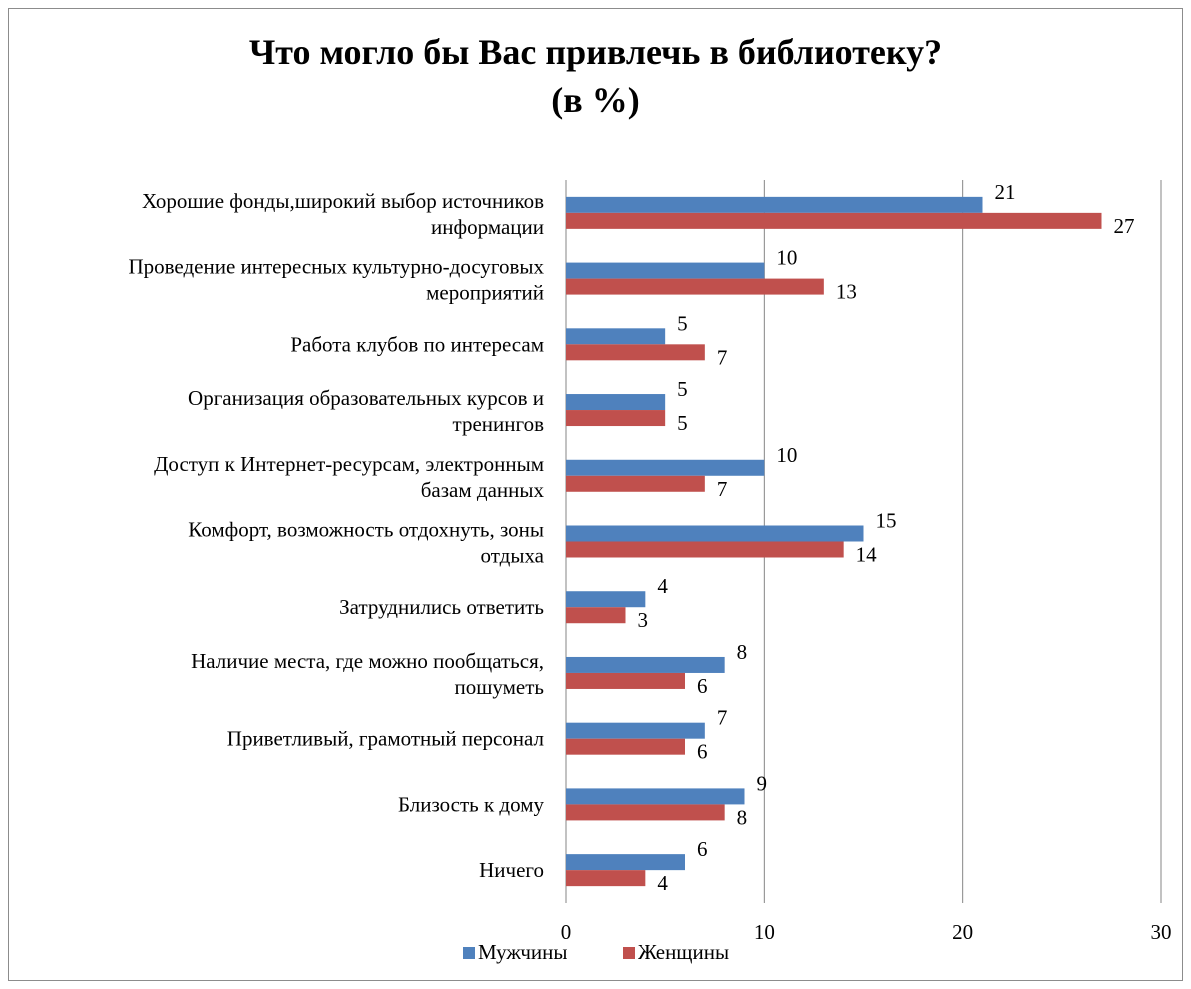  Describe the element at coordinates (1124, 226) in the screenshot. I see `data-label: 27` at that location.